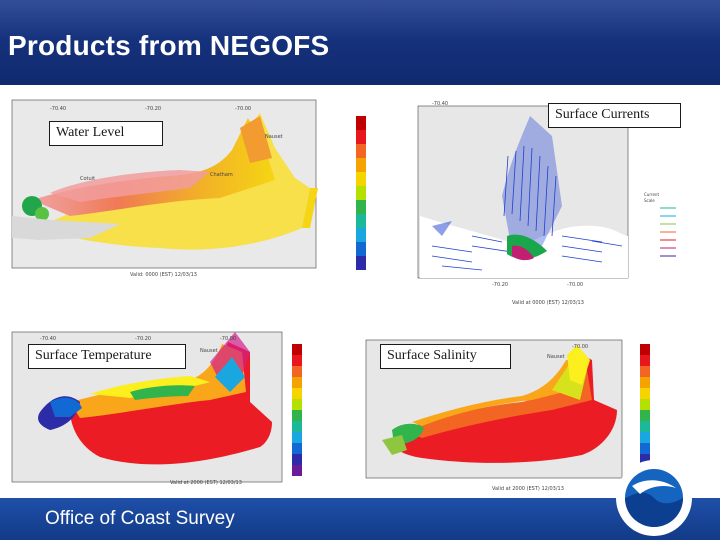 The image size is (720, 543). What do you see at coordinates (221, 175) in the screenshot?
I see `svg-text: Chatham` at bounding box center [221, 175].